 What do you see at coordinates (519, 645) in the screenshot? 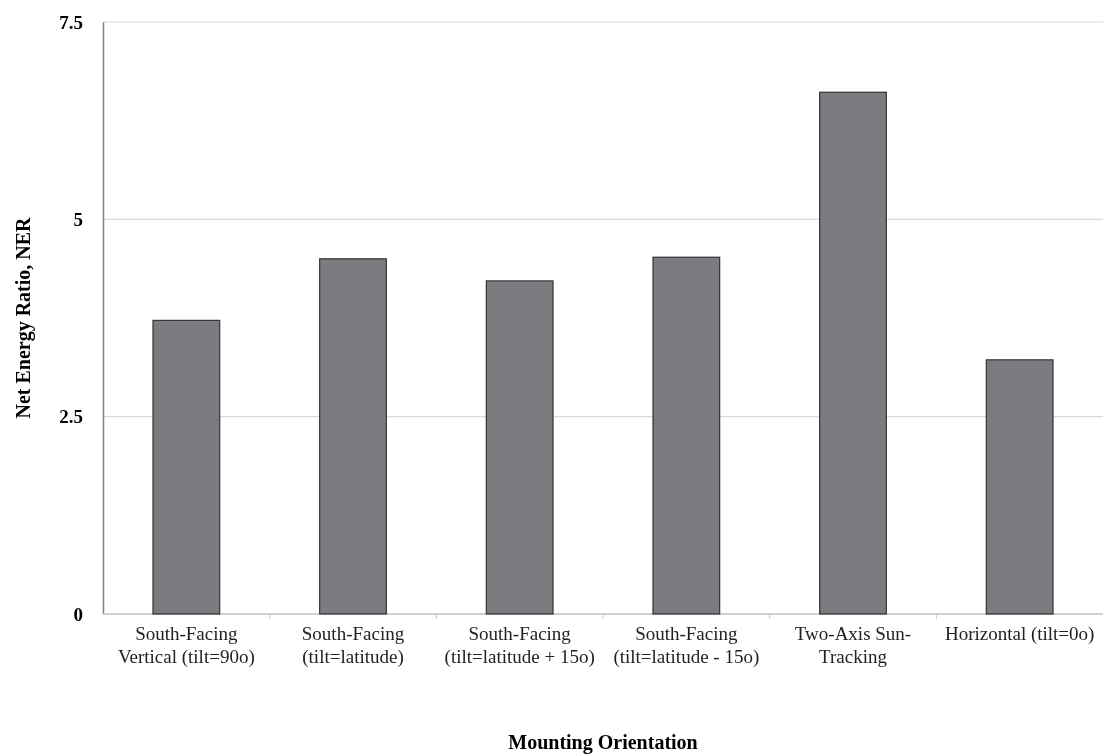
I see `x-tick-label: South-Facing (tilt=latitude + 15o)` at bounding box center [519, 645].